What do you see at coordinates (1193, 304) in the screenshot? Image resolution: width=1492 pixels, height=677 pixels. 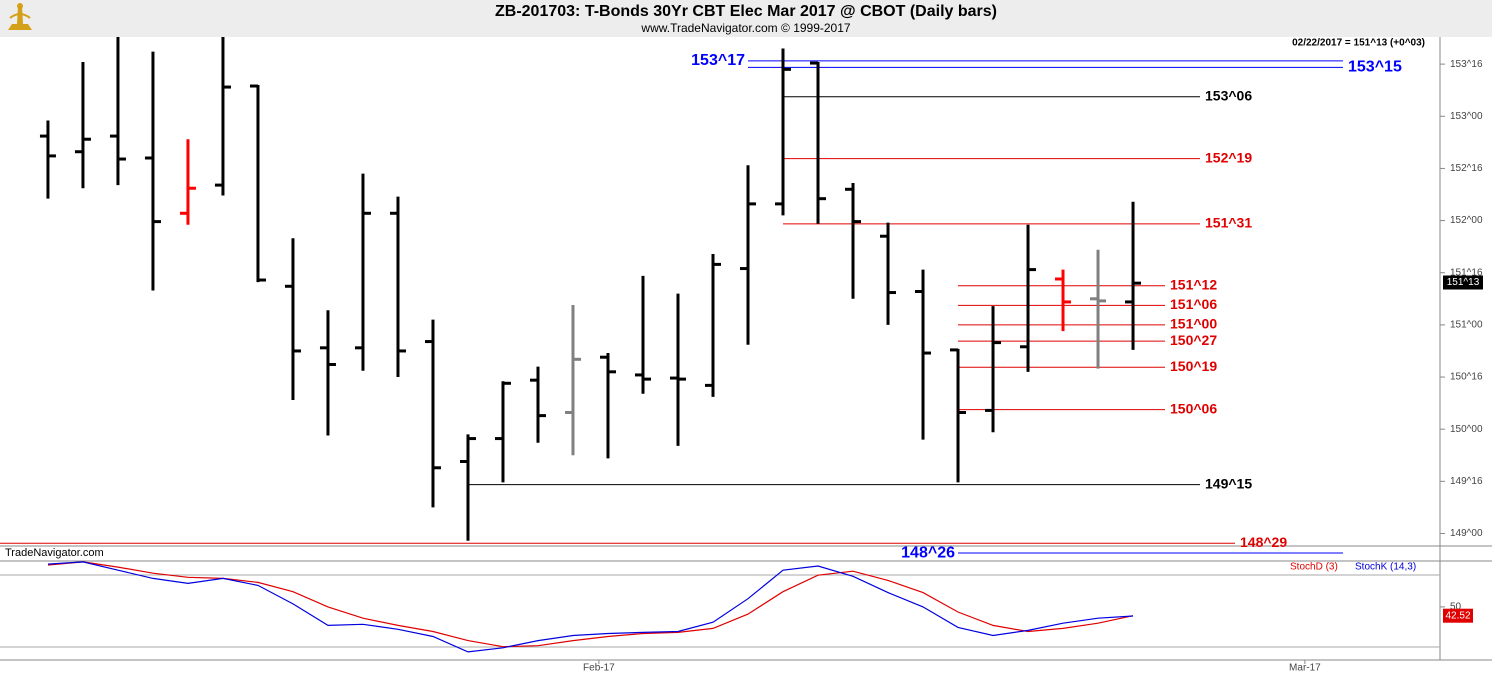 I see `level-label: 151^06` at bounding box center [1193, 304].